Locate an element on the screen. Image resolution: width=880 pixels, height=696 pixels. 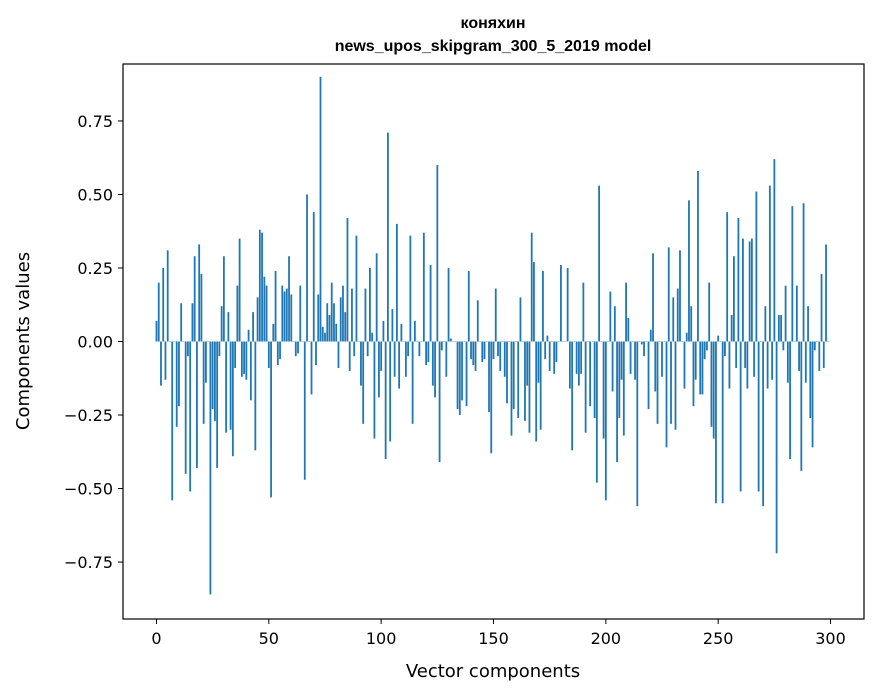
x-axis-ticks: 0 50 100 150 200 250 300 is located at coordinates (498, 633).